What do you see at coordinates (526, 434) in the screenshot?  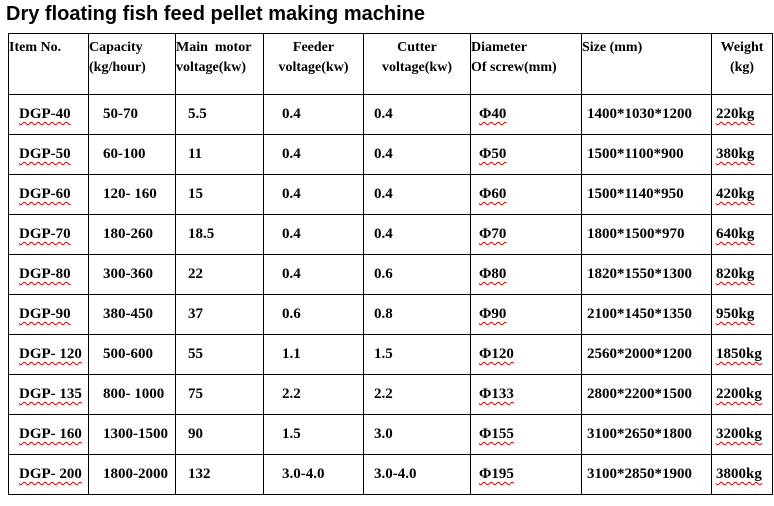 I see `cell-diameter: Φ155` at bounding box center [526, 434].